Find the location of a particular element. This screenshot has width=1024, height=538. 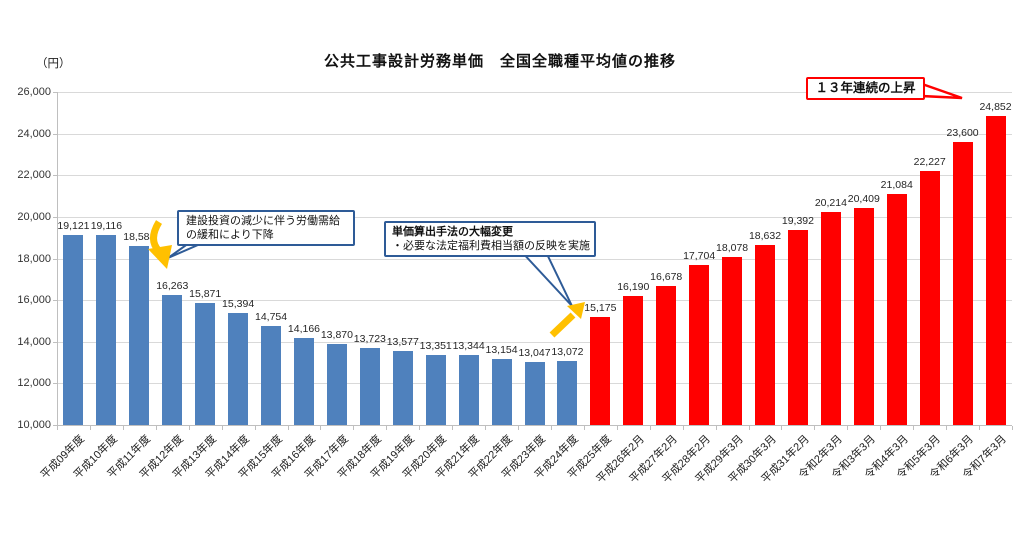

bar-value-label: 13,577 is located at coordinates (402, 341).